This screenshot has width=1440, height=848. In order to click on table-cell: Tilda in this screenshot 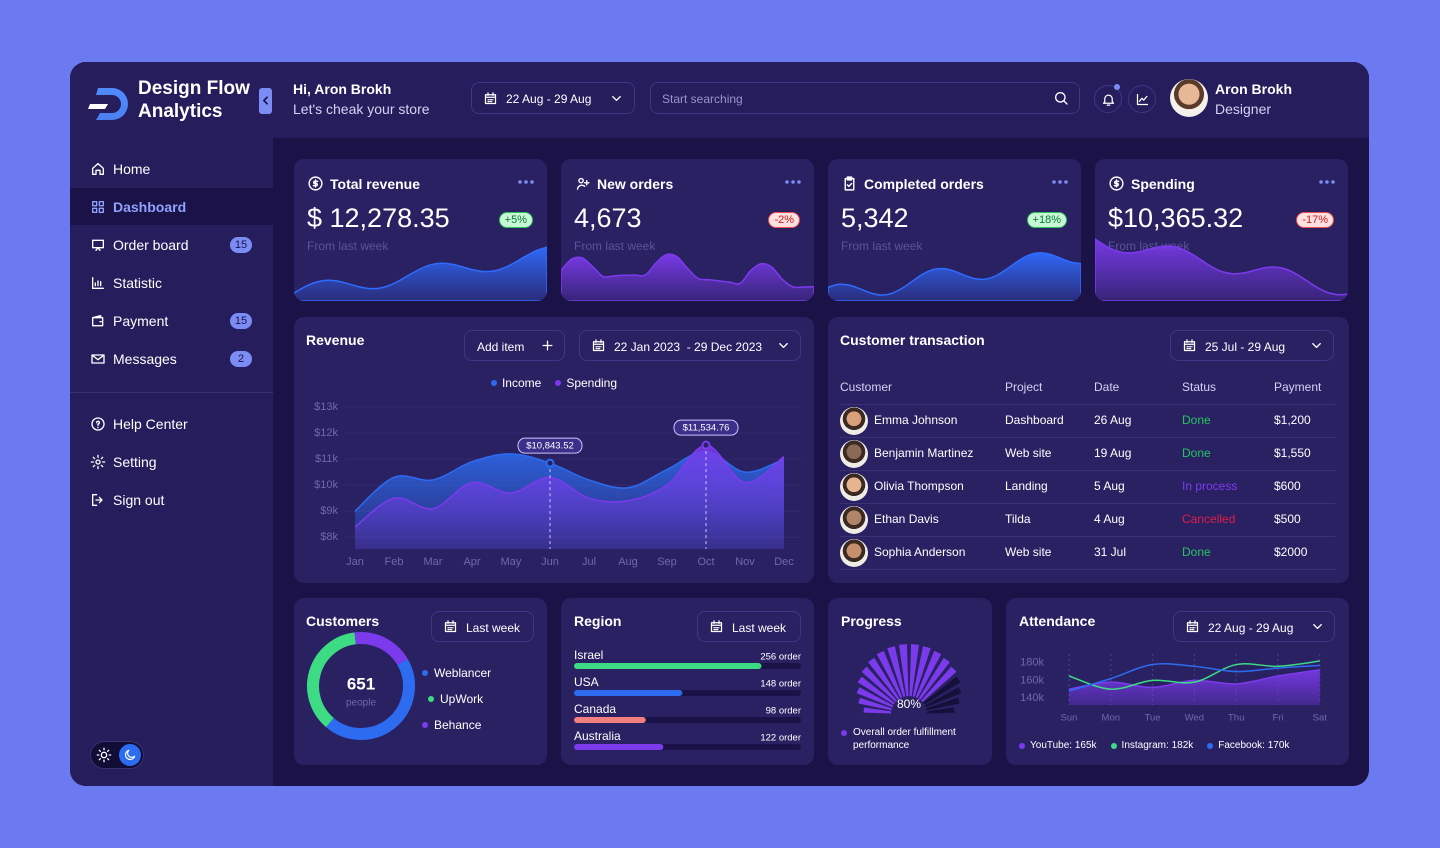, I will do `click(1018, 519)`.